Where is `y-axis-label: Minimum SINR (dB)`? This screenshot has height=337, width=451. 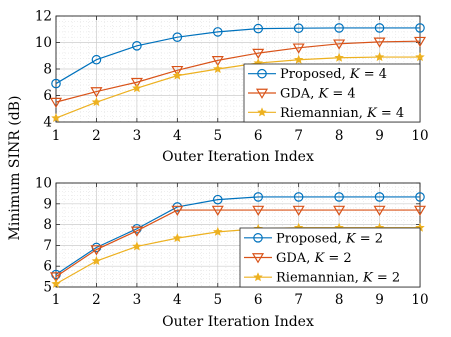
y-axis-label: Minimum SINR (dB) is located at coordinates (15, 168).